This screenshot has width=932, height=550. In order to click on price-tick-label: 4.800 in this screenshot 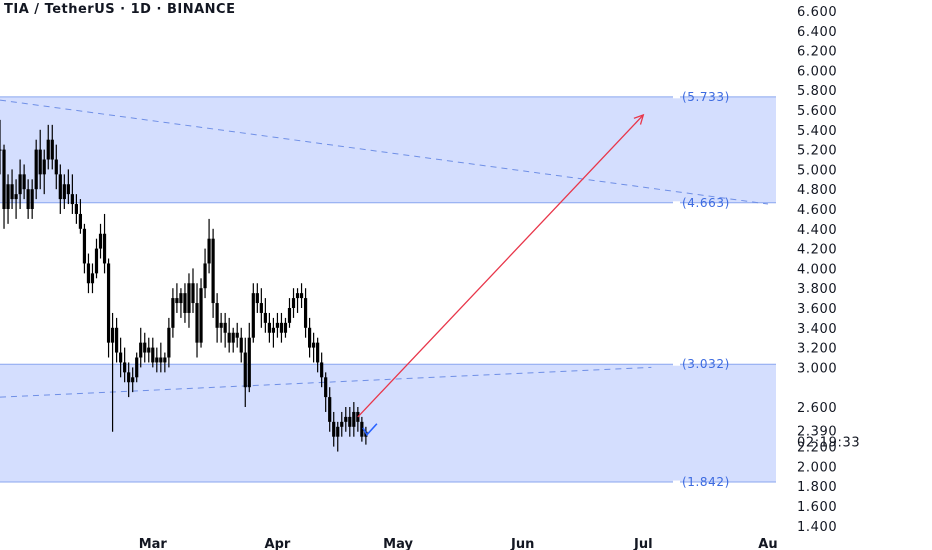, I will do `click(817, 190)`.